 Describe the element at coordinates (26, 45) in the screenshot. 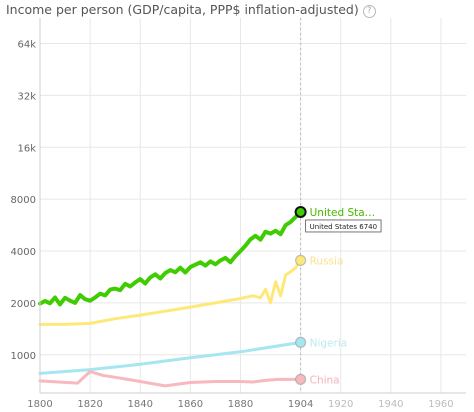

I see `y-tick-label: 64k` at that location.